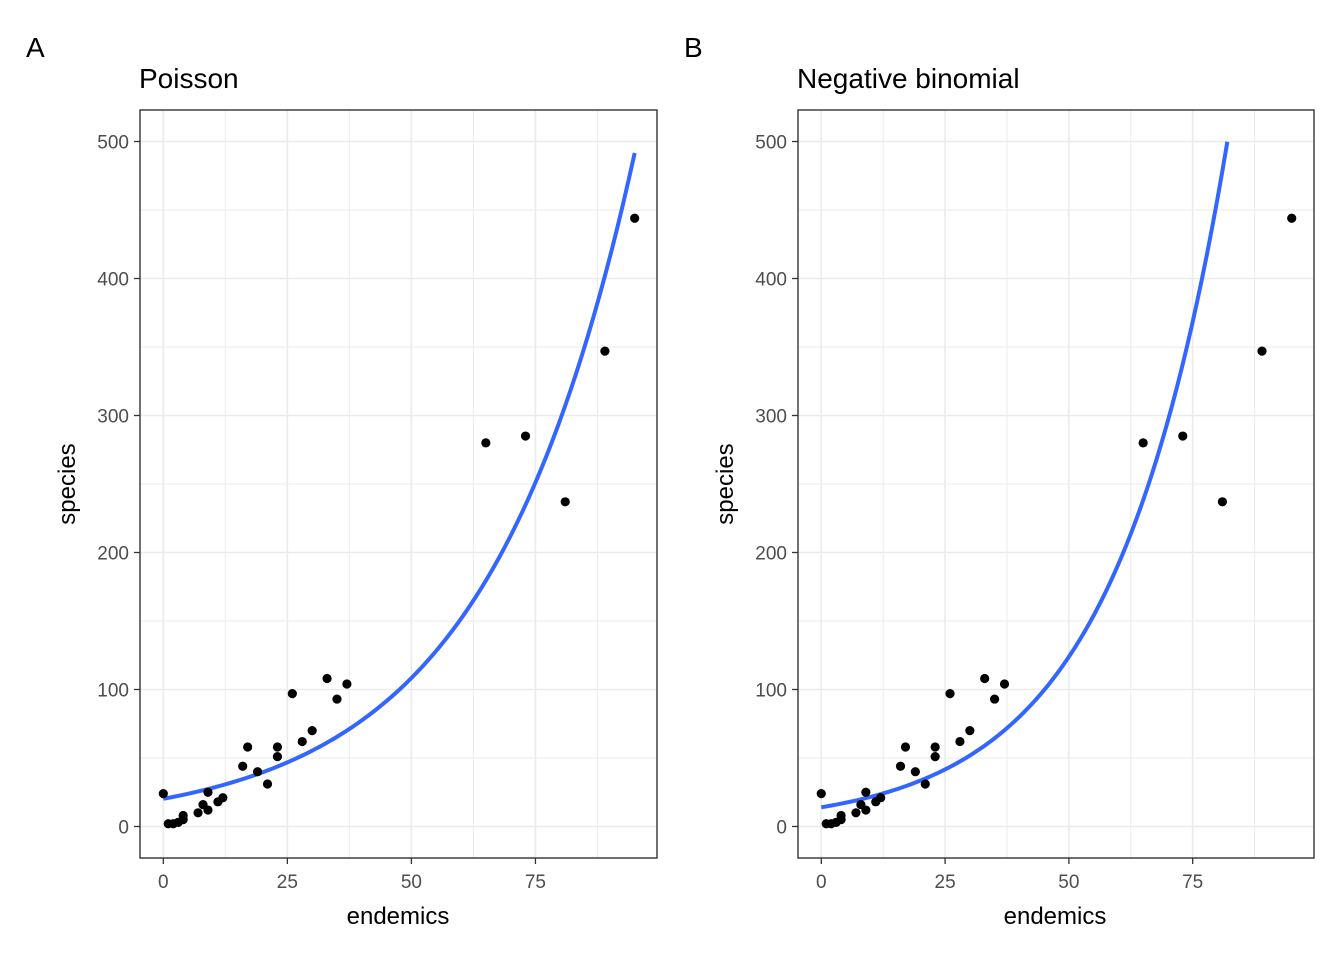 The width and height of the screenshot is (1344, 960). What do you see at coordinates (908, 78) in the screenshot?
I see `panel-title: Negative binomial` at bounding box center [908, 78].